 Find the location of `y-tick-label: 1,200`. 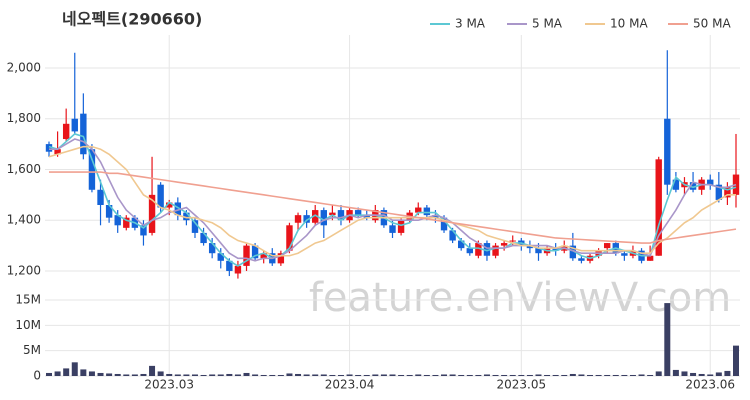

y-tick-label: 1,200 is located at coordinates (24, 270).